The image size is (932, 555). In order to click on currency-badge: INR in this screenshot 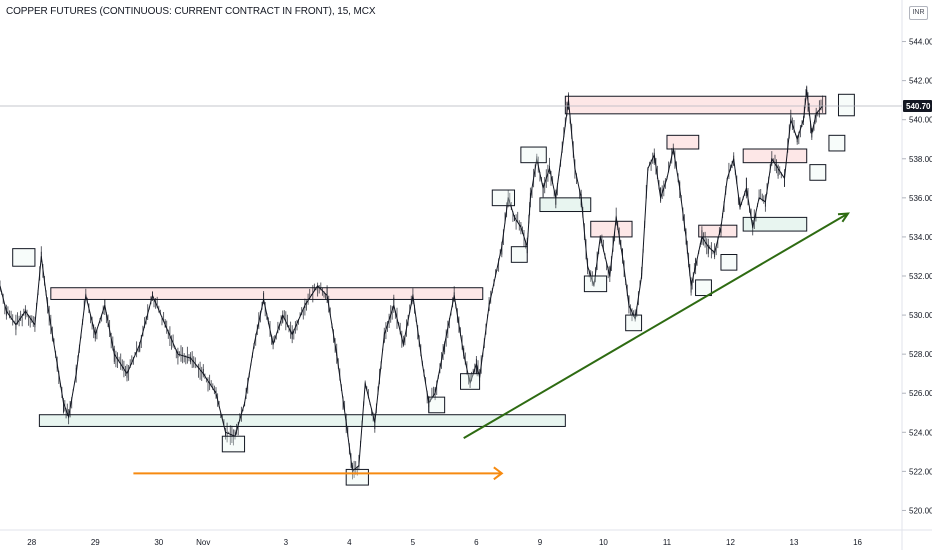, I will do `click(918, 13)`.